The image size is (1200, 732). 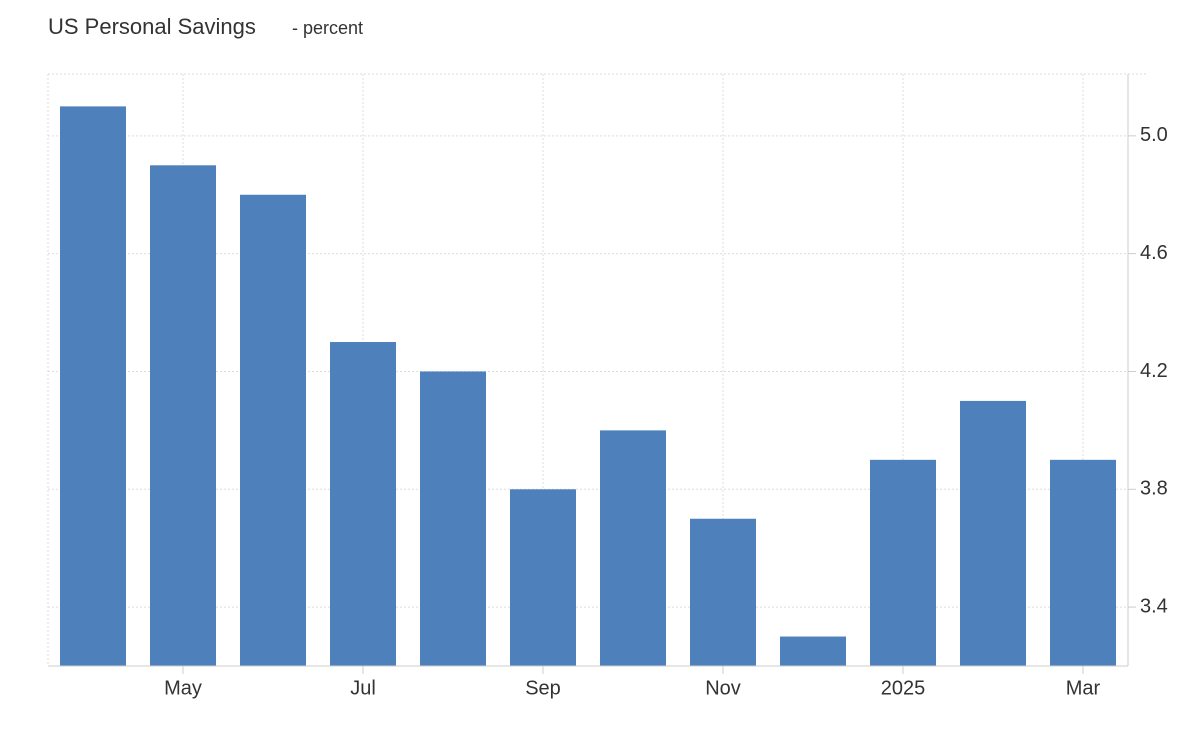 I want to click on x-tick-label: May, so click(x=183, y=688).